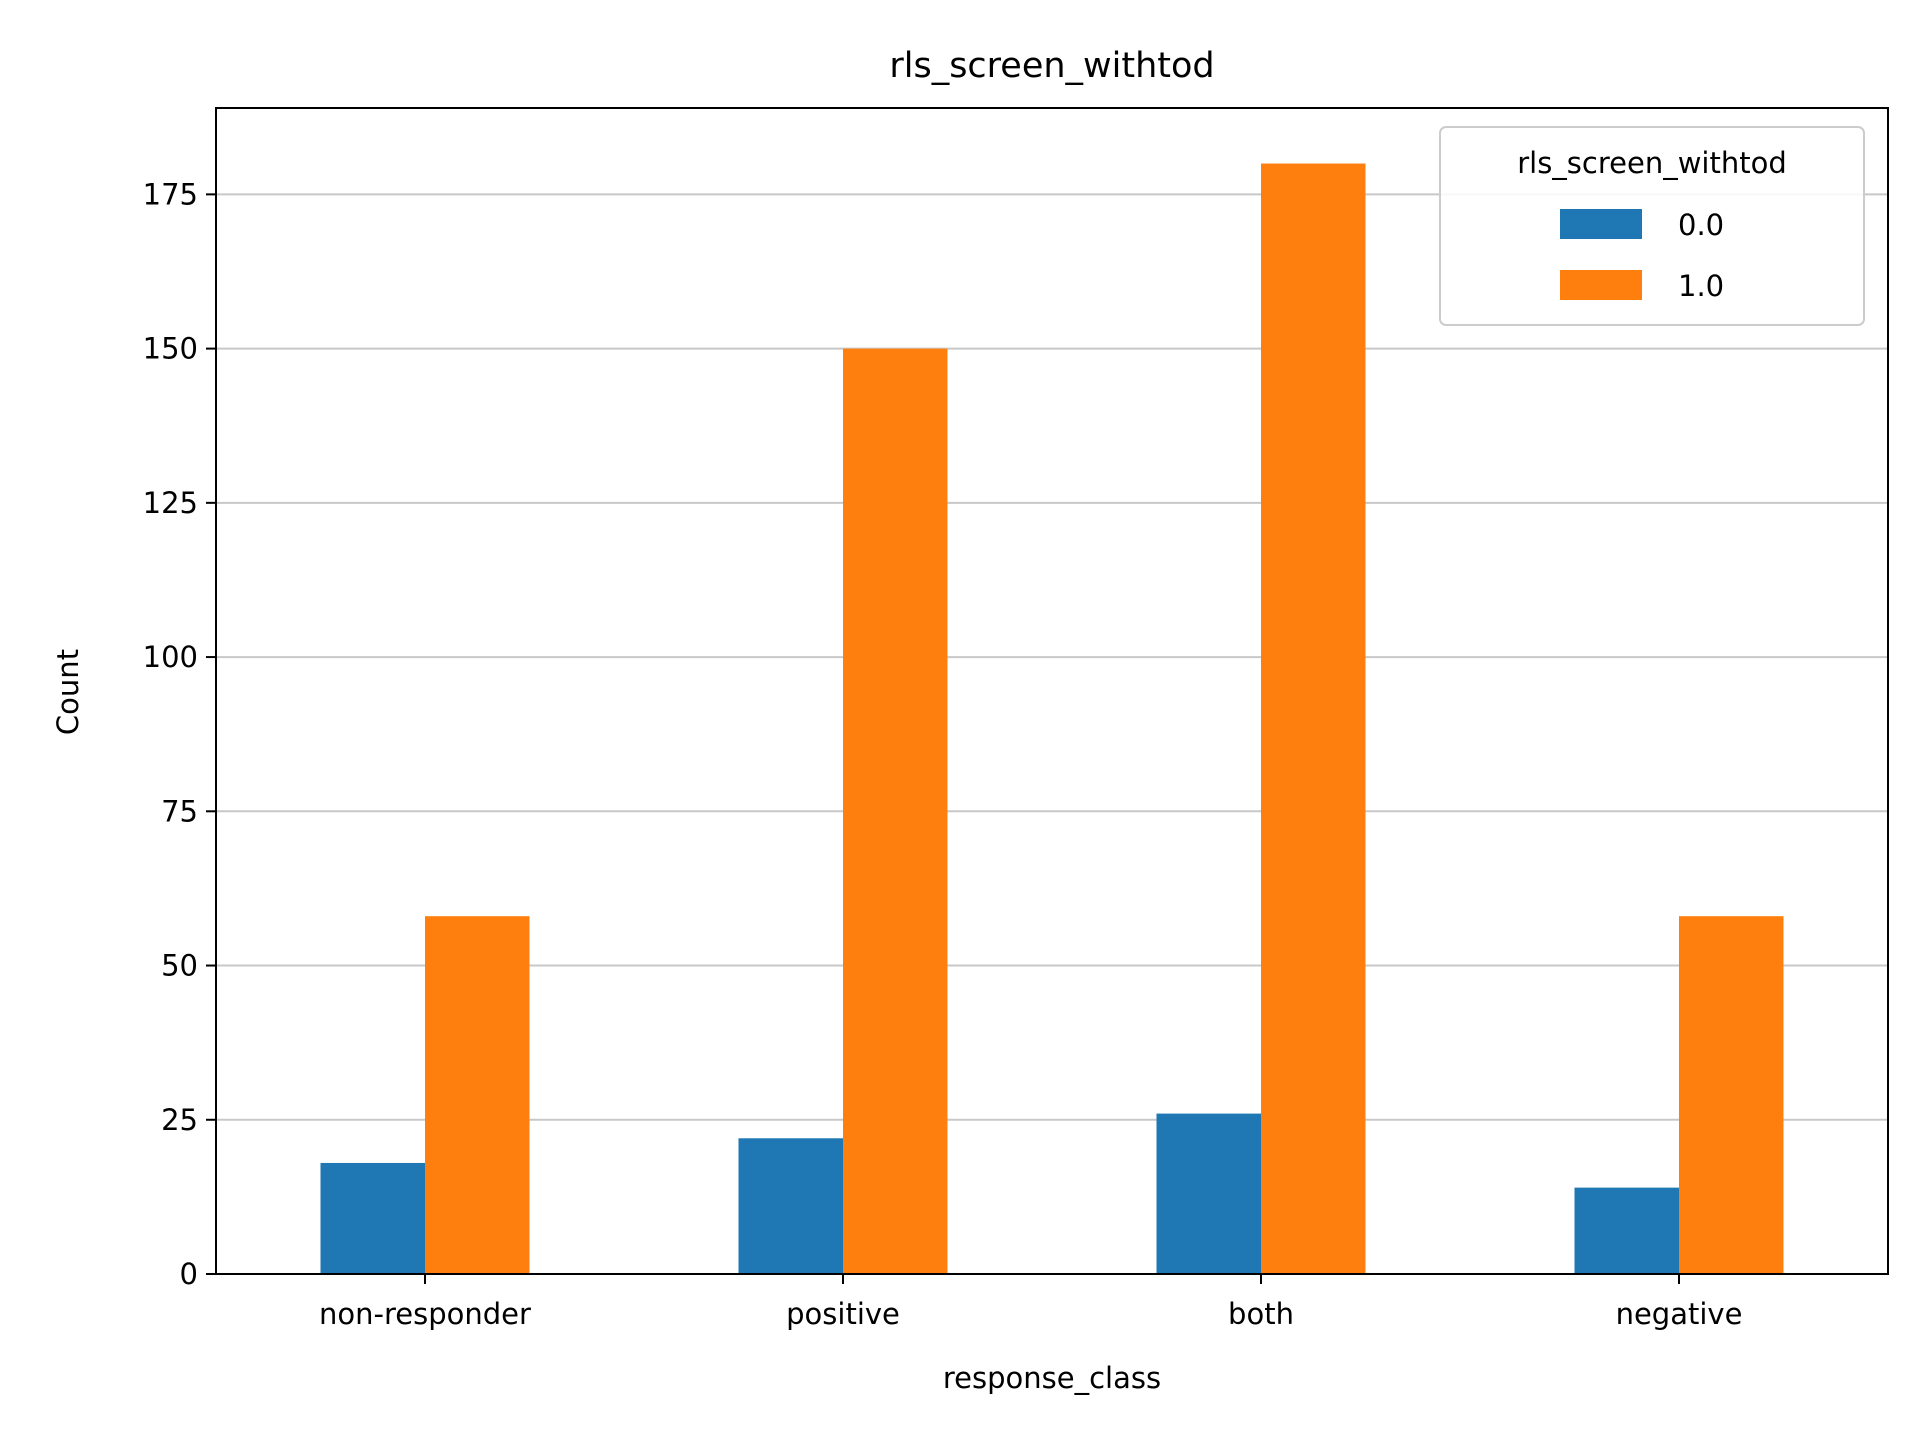 The width and height of the screenshot is (1920, 1444). I want to click on legend-frame, so click(1652, 226).